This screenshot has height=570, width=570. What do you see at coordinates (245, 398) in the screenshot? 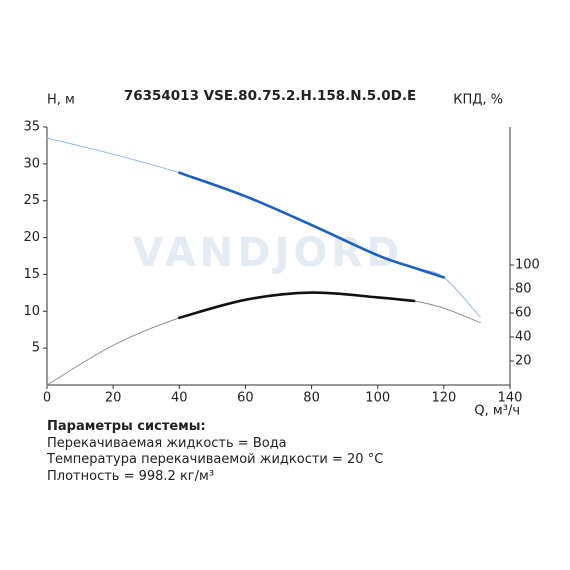
I see `x-tick-label: 60` at bounding box center [245, 398].